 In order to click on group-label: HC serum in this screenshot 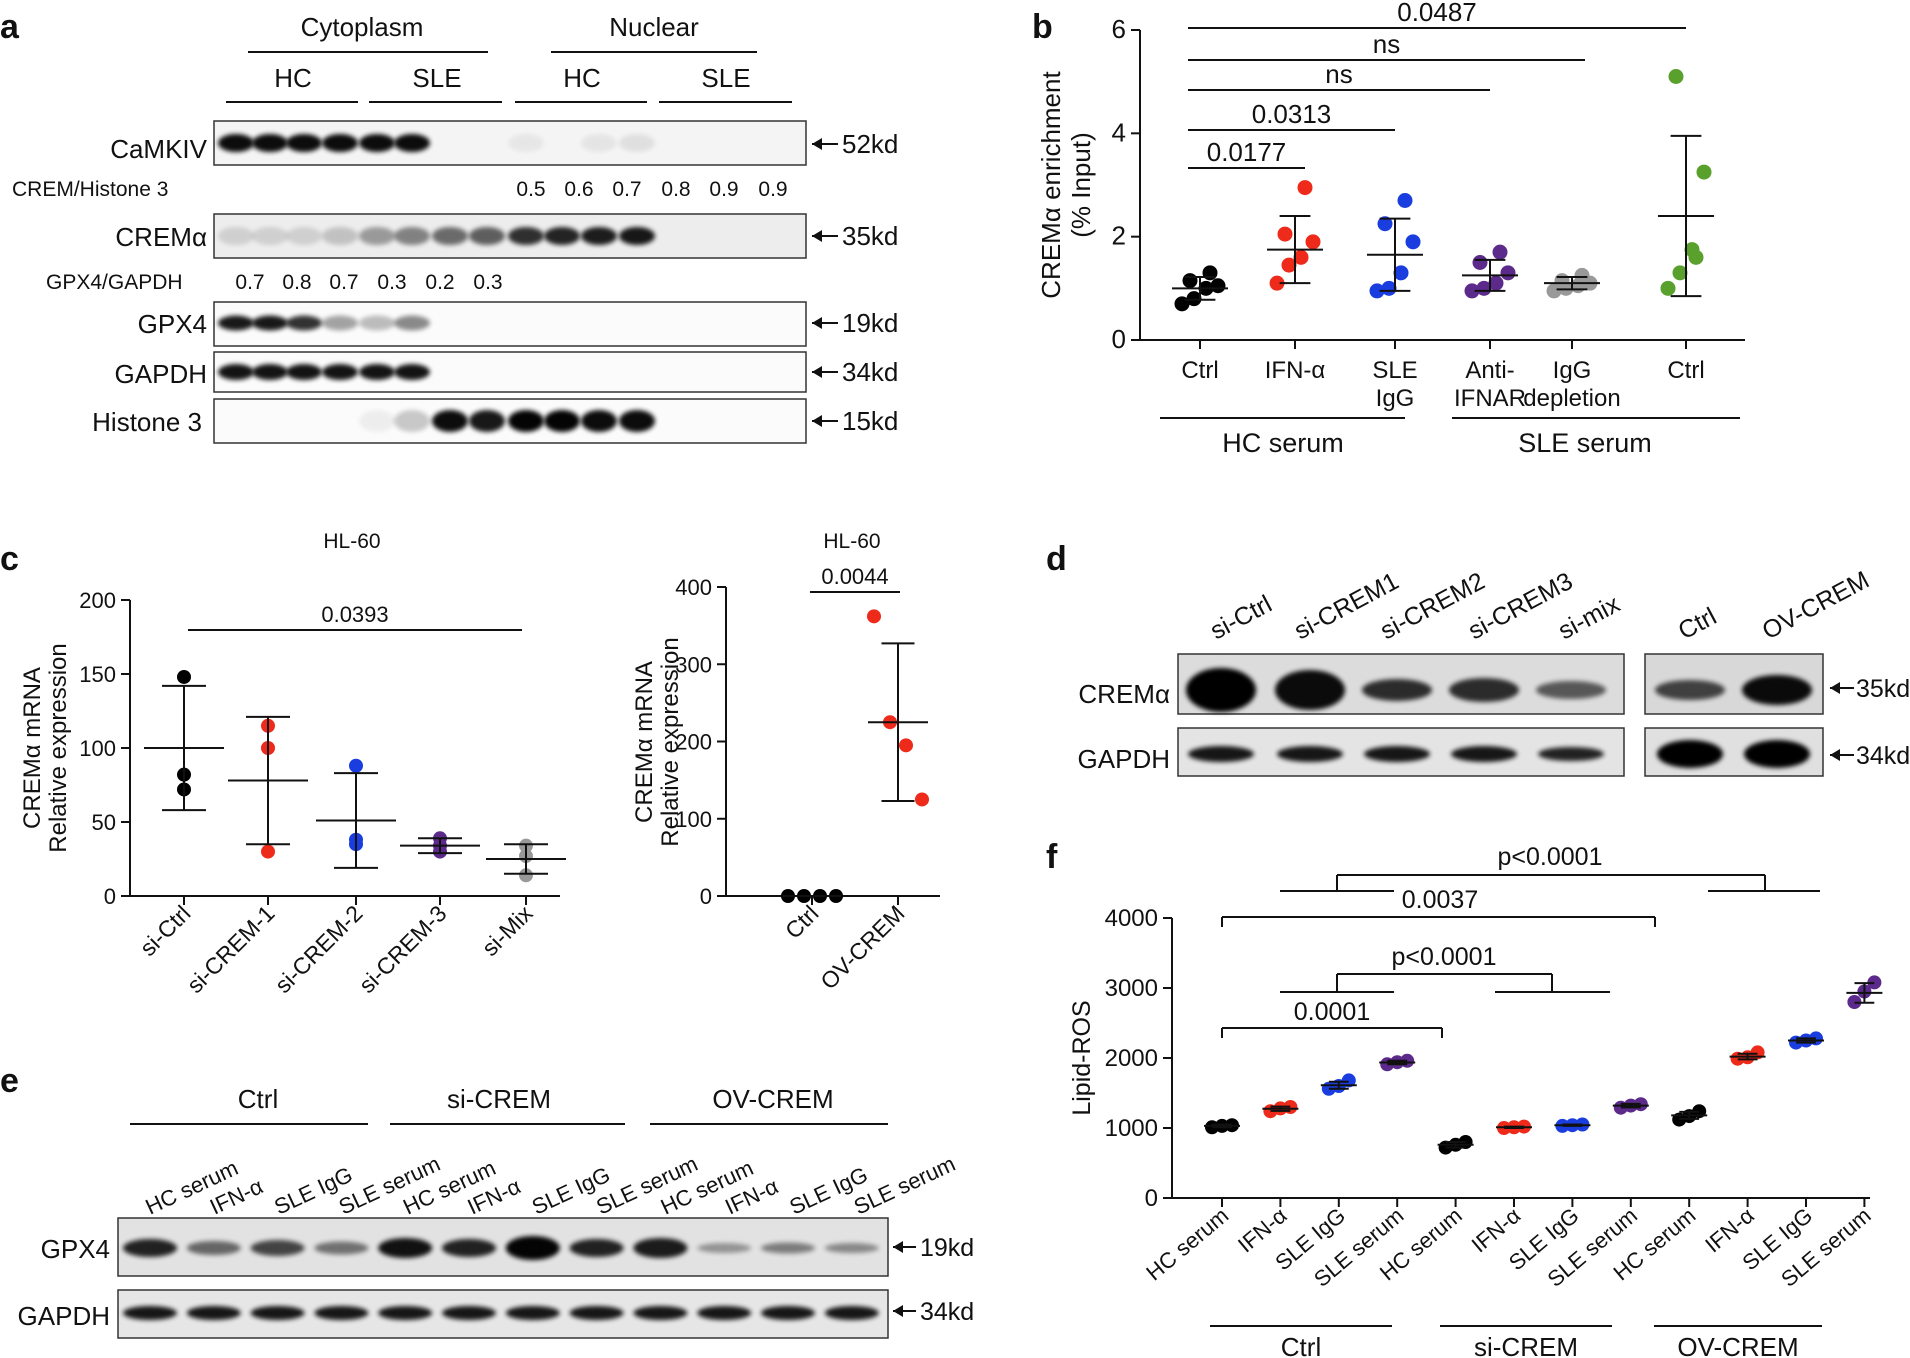, I will do `click(1283, 443)`.